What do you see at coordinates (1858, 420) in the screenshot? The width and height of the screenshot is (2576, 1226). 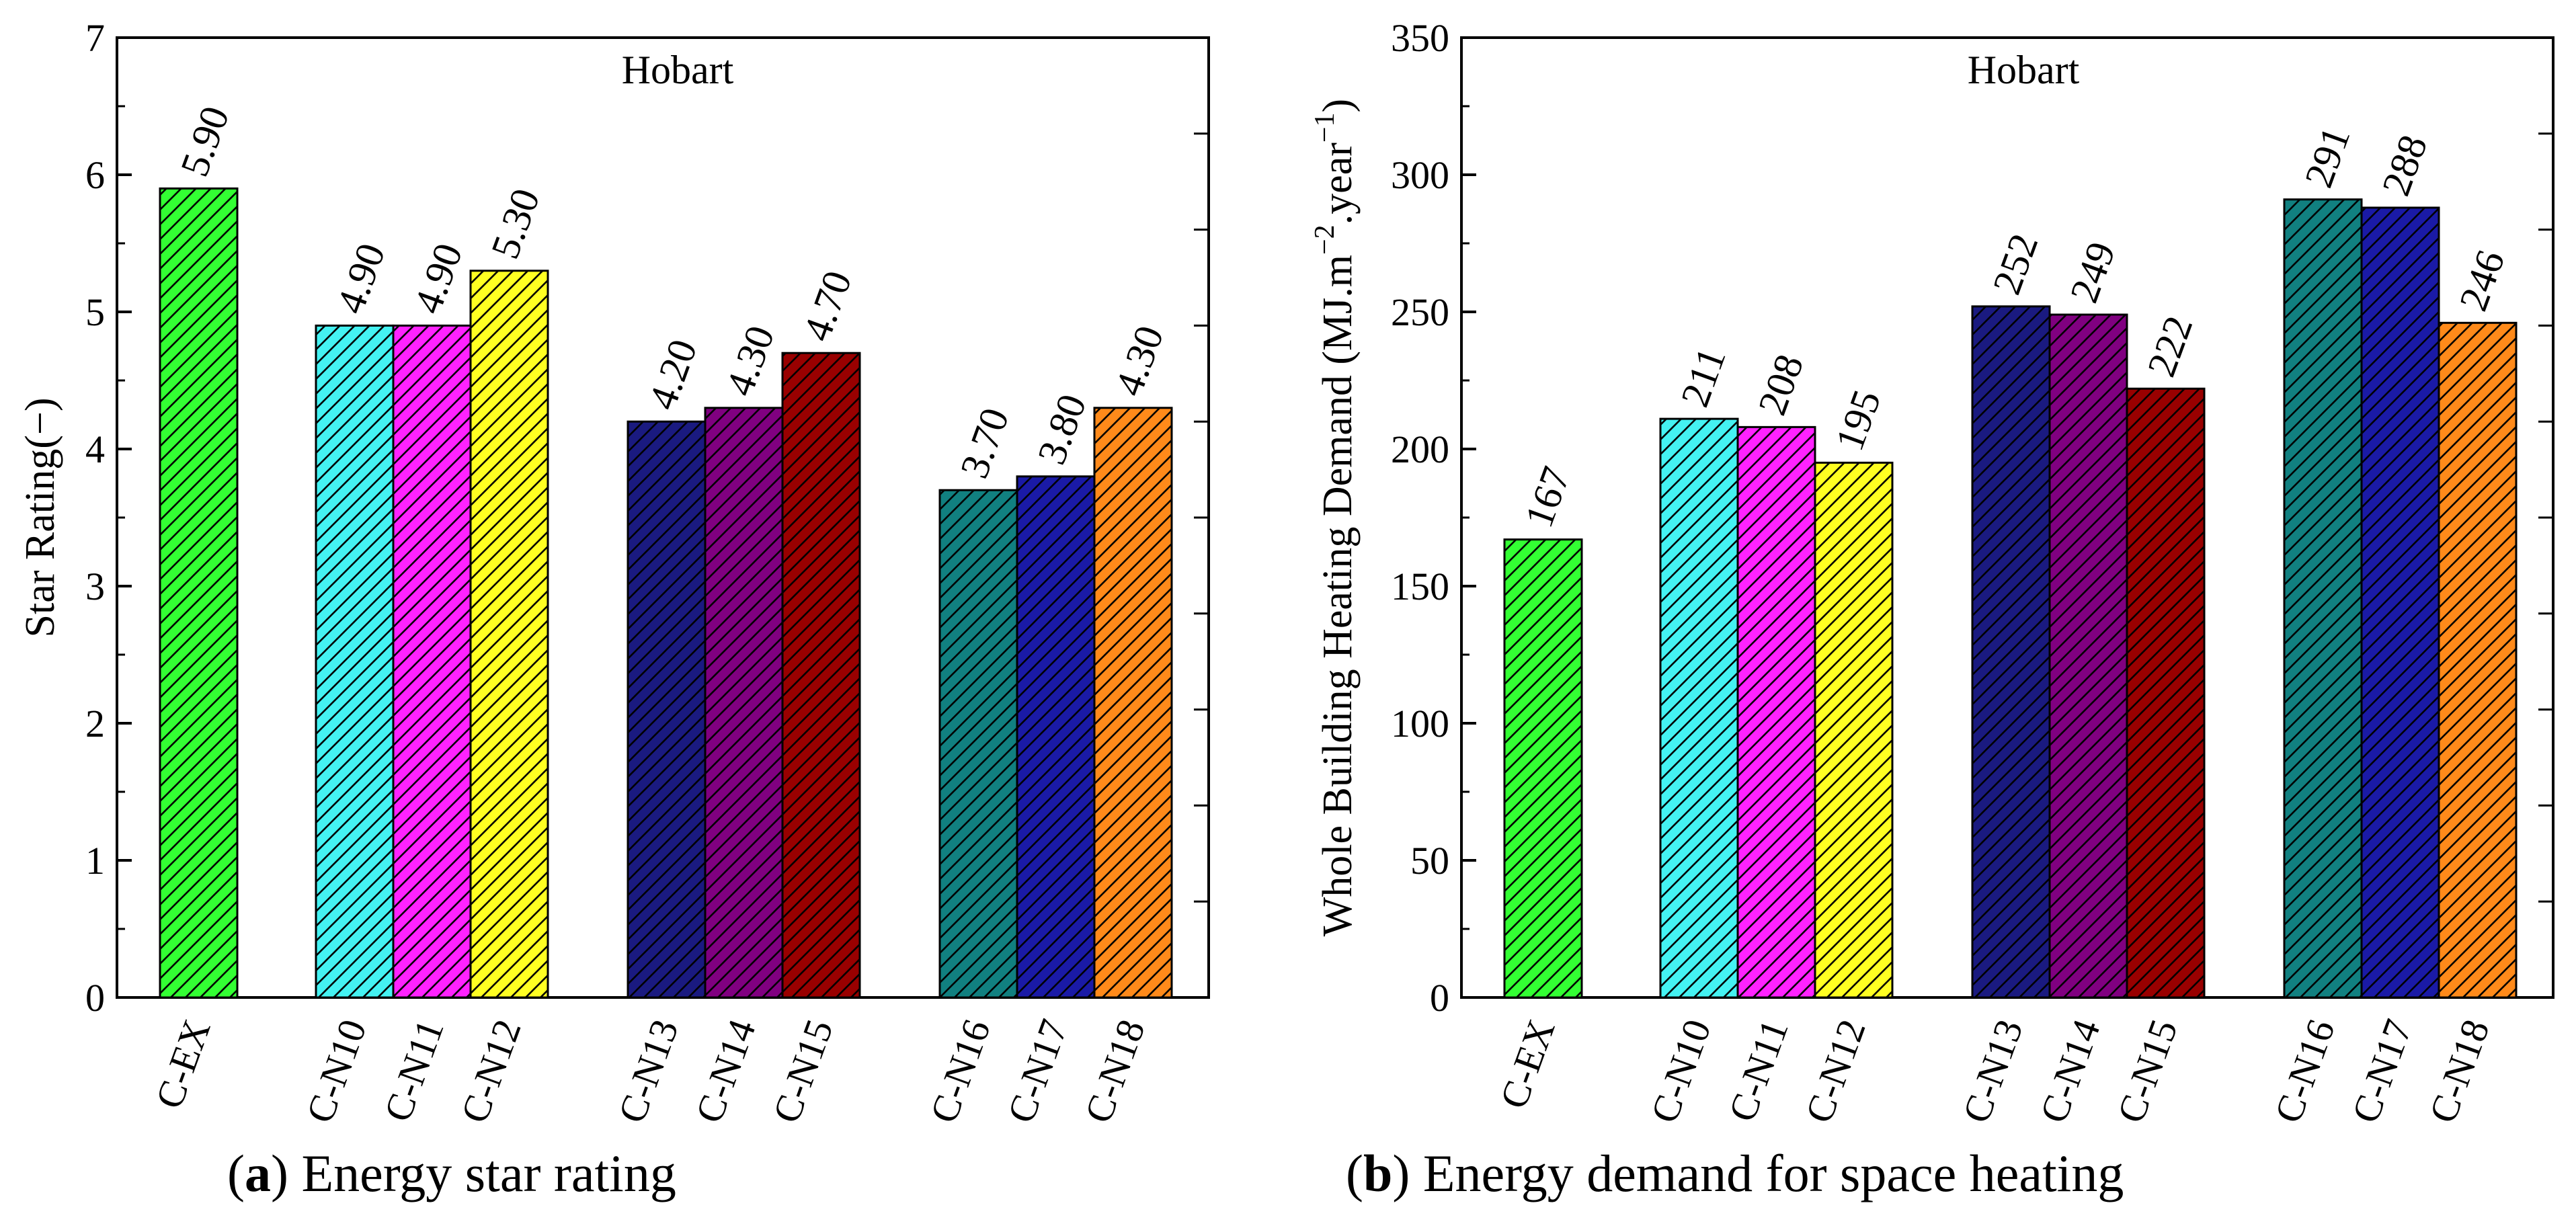 I see `data-label: 195` at bounding box center [1858, 420].